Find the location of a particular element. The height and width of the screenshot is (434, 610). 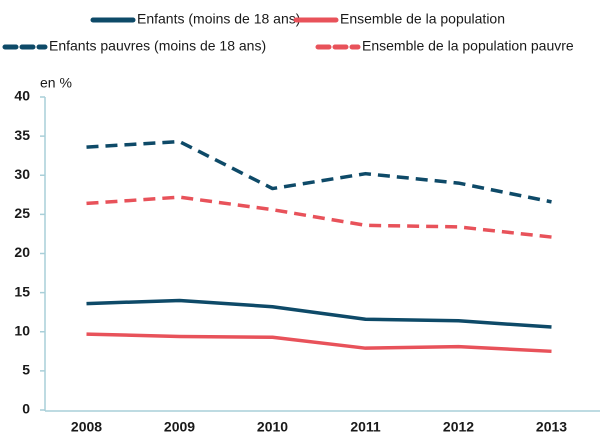

y-tick-label: 40 is located at coordinates (22, 96).